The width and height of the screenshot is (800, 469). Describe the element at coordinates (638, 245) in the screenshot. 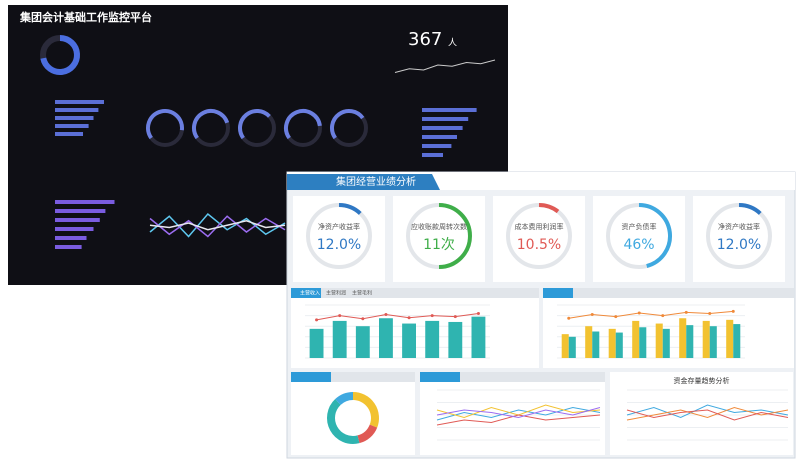

I see `kpi-value: 46%` at that location.